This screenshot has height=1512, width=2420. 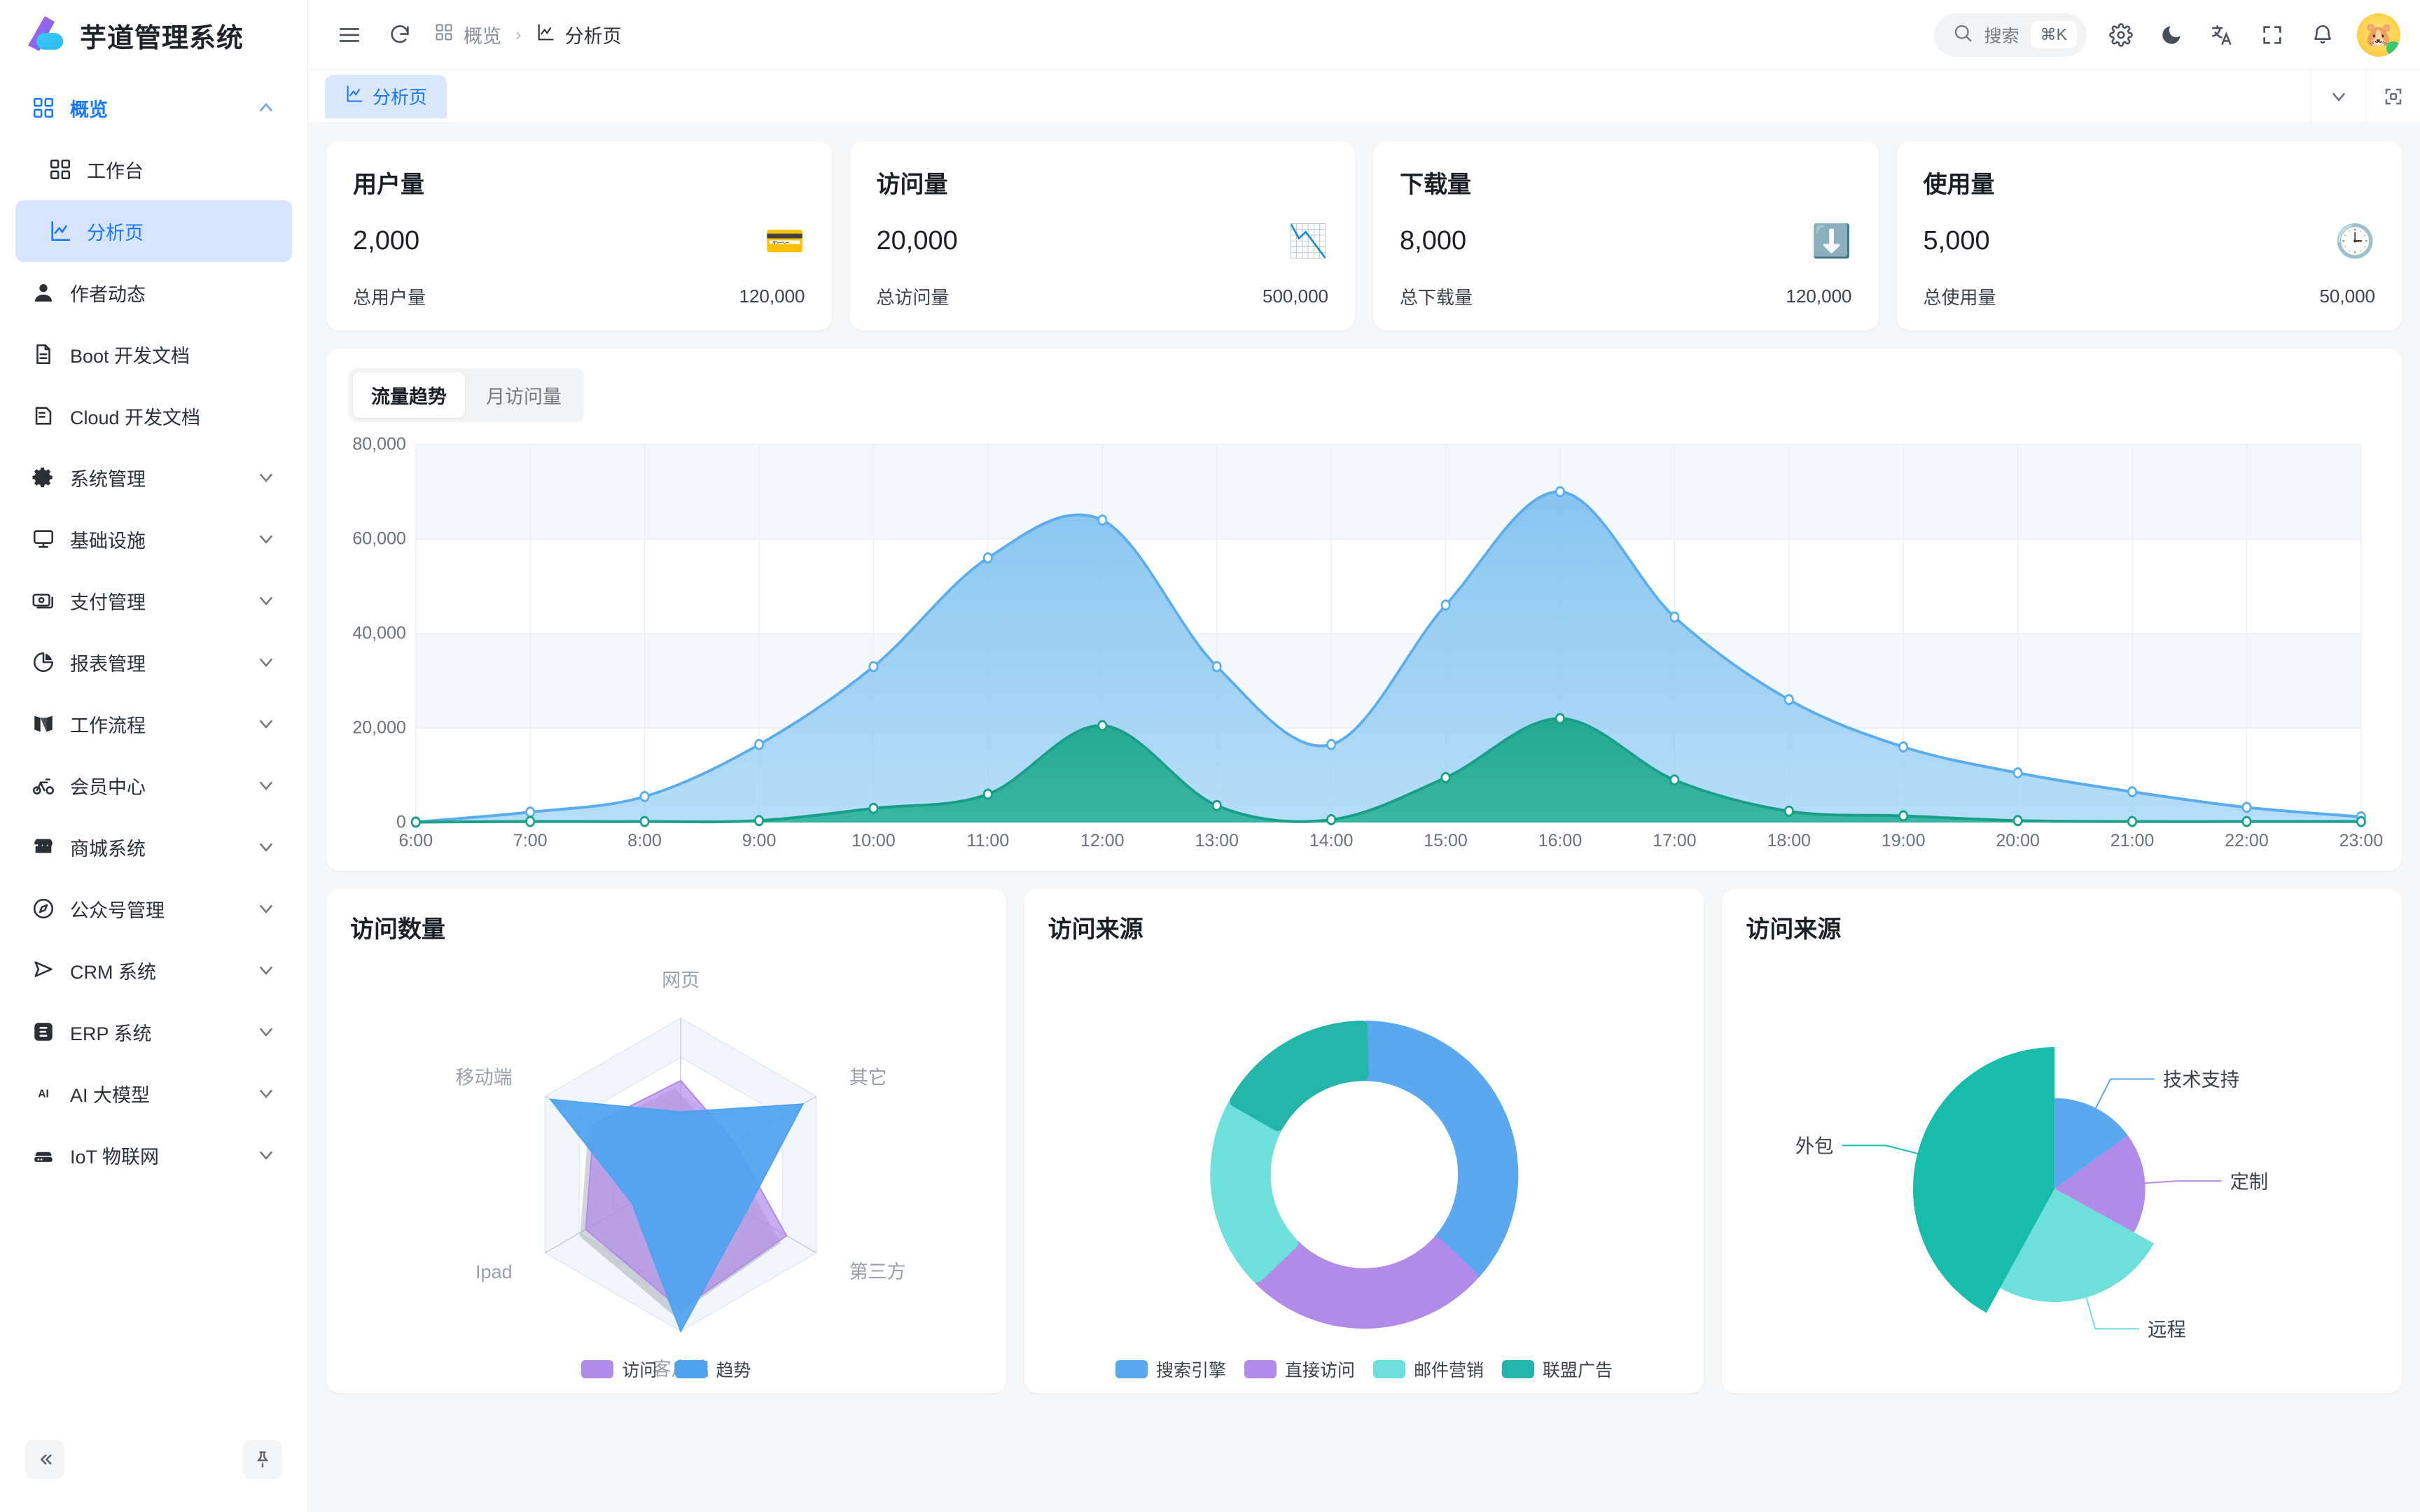 I want to click on segment-traffic-trend: 流量趋势, so click(x=409, y=395).